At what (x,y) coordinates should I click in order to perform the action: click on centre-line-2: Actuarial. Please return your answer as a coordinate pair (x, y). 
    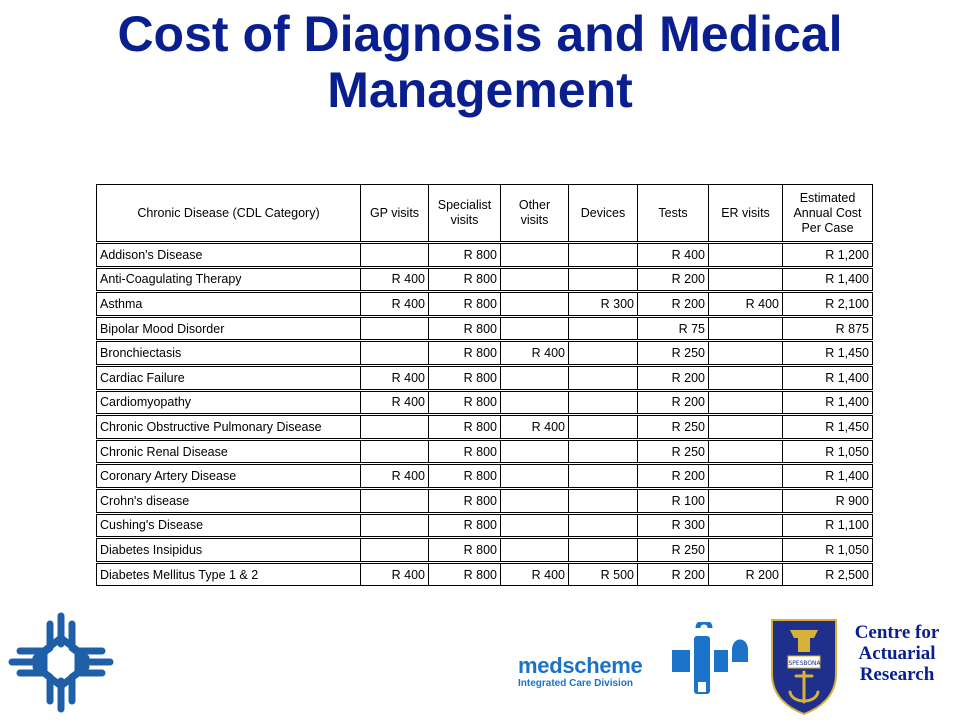
    Looking at the image, I should click on (897, 653).